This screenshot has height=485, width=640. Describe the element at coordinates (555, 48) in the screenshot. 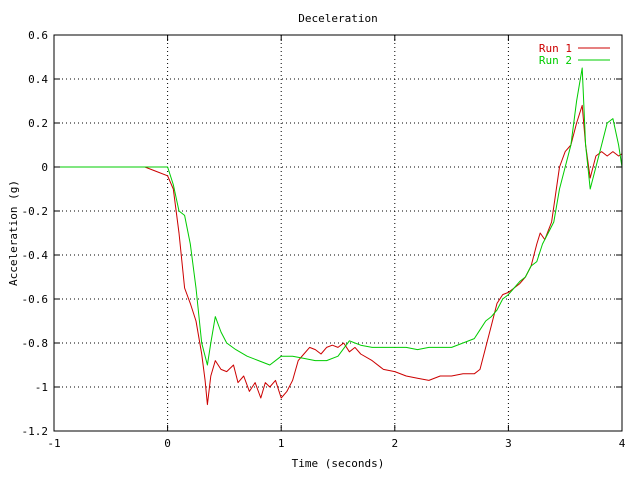

I see `legend-label-run-1: Run 1` at that location.